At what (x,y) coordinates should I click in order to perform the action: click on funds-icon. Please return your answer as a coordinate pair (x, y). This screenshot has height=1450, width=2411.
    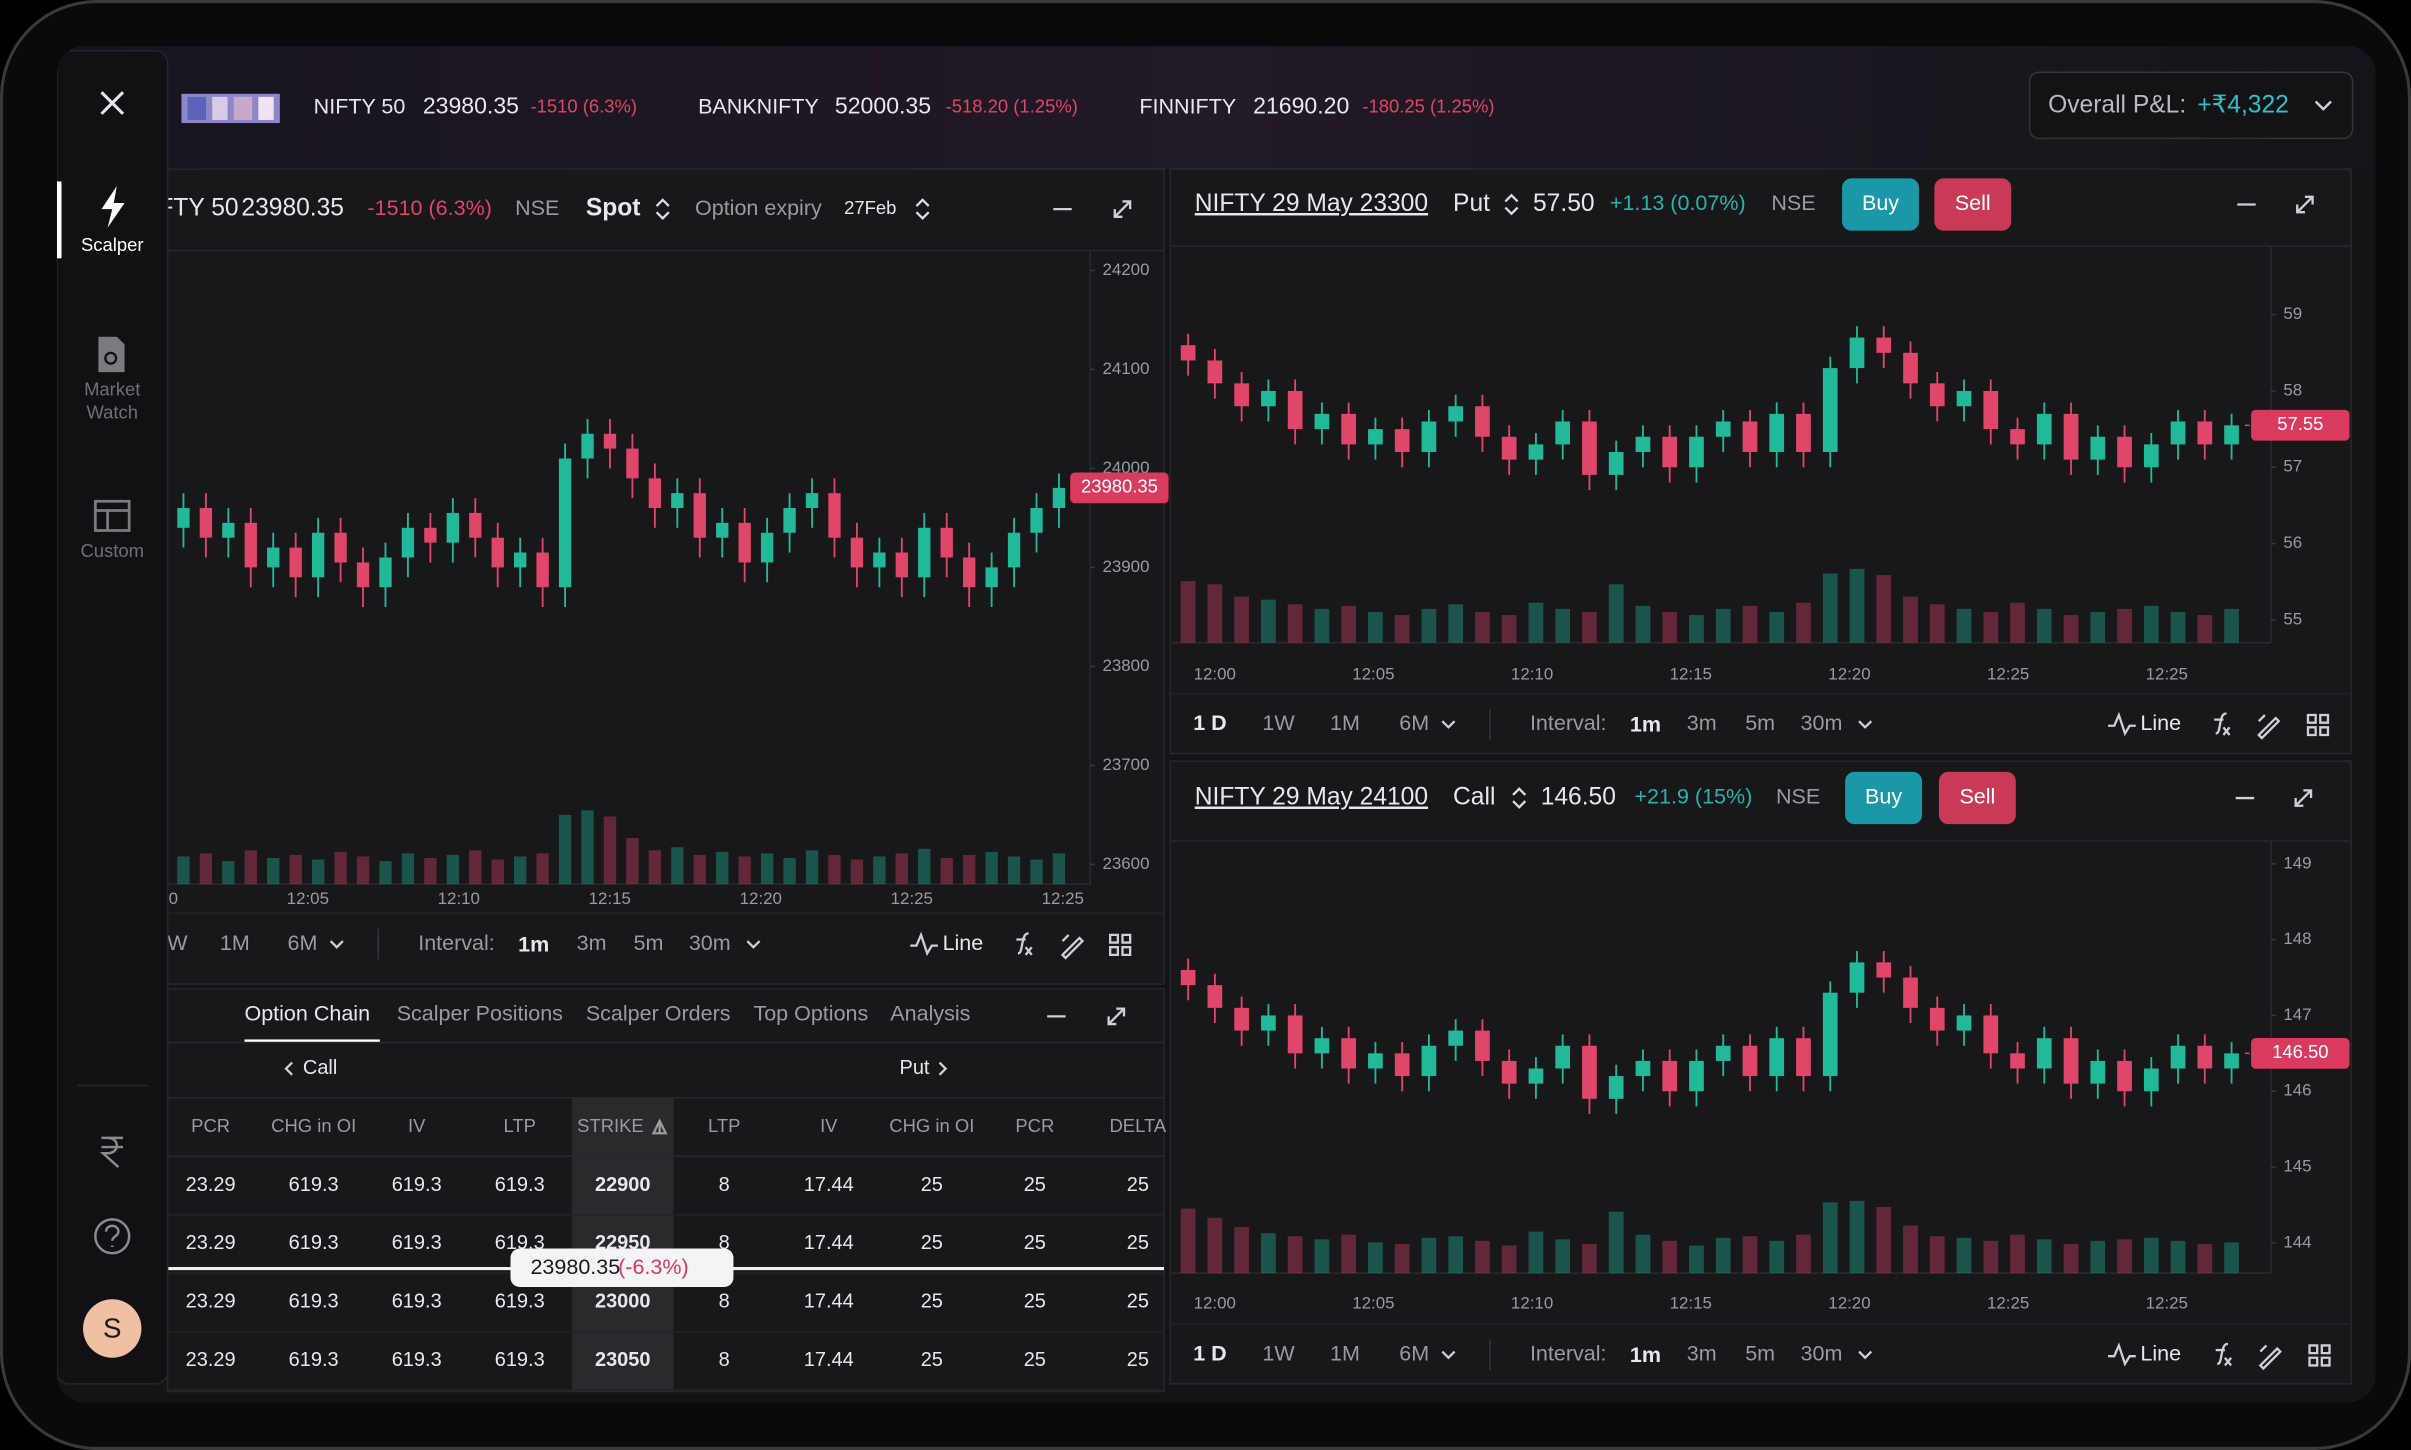
    Looking at the image, I should click on (111, 1152).